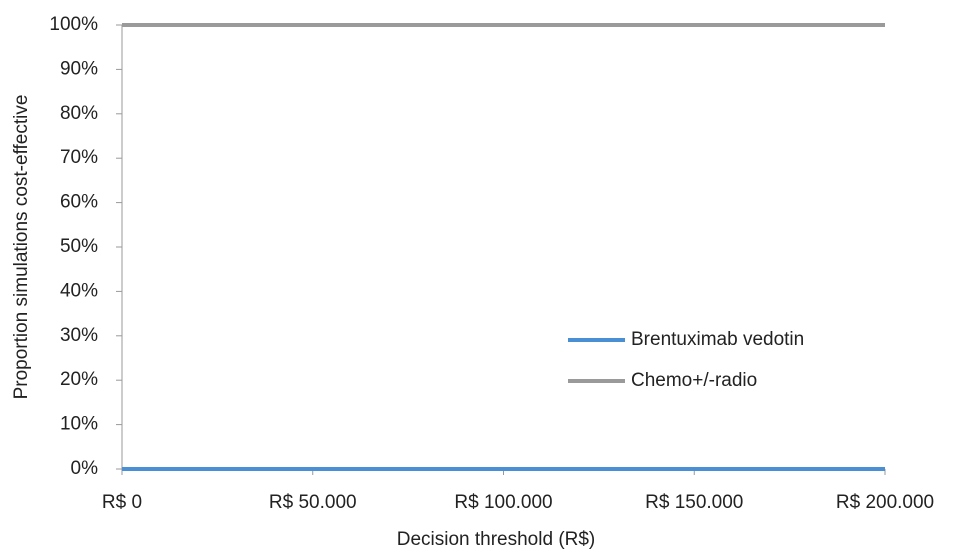 The height and width of the screenshot is (554, 954). What do you see at coordinates (79, 202) in the screenshot?
I see `y-tick-label: 60%` at bounding box center [79, 202].